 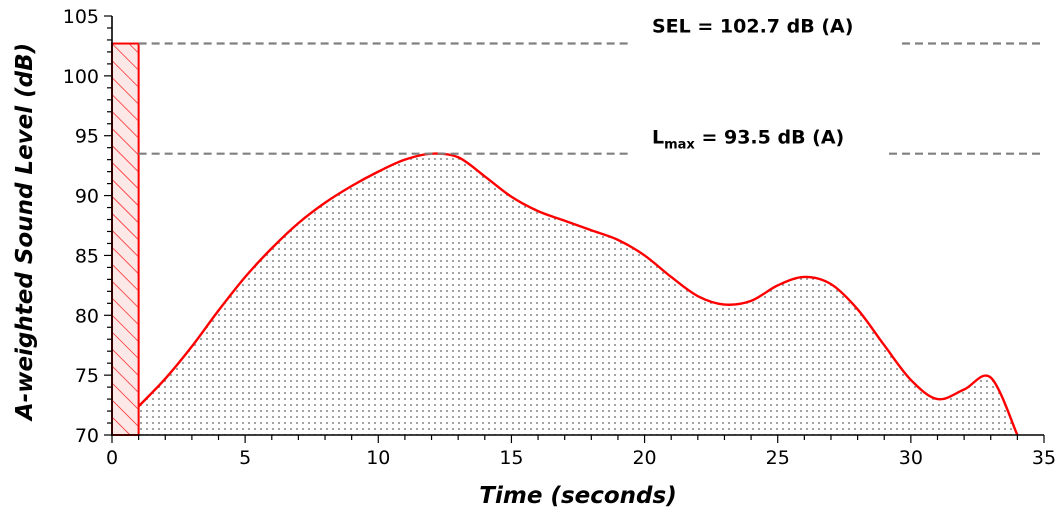 What do you see at coordinates (87, 197) in the screenshot?
I see `y-tick-label: 90` at bounding box center [87, 197].